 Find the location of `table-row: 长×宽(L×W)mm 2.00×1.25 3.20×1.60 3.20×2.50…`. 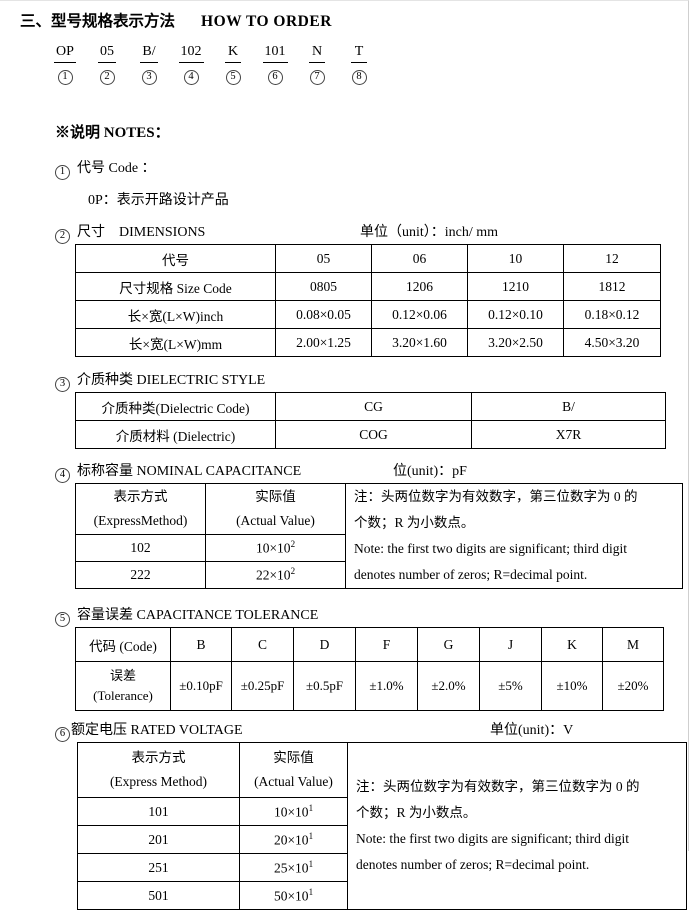

table-row: 长×宽(L×W)mm 2.00×1.25 3.20×1.60 3.20×2.50… is located at coordinates (368, 342).